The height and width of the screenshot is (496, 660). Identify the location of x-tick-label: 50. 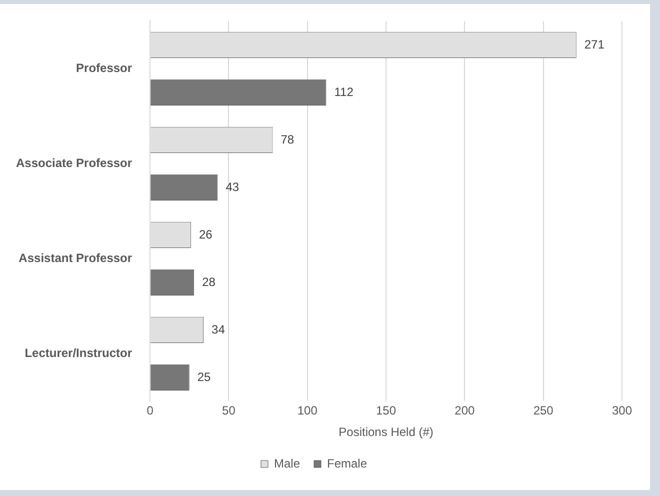
(229, 411).